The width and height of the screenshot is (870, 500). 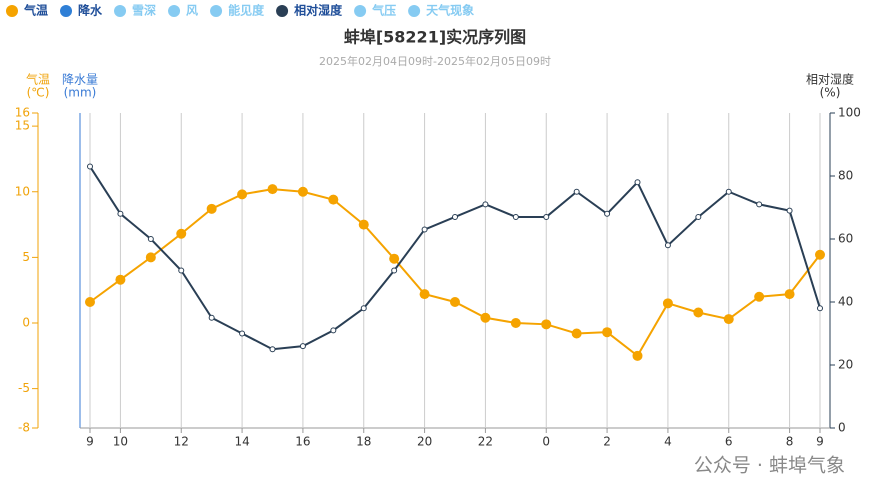 I want to click on x-tick-label: 20, so click(x=424, y=442).